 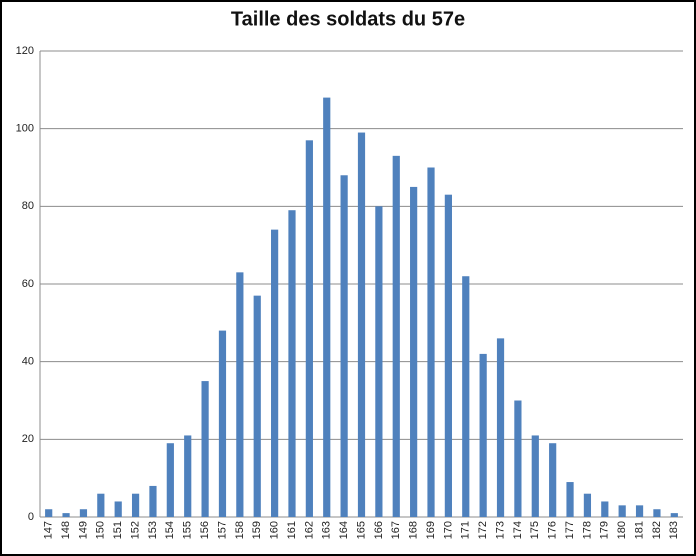 What do you see at coordinates (25, 51) in the screenshot?
I see `y-tick-label: 120` at bounding box center [25, 51].